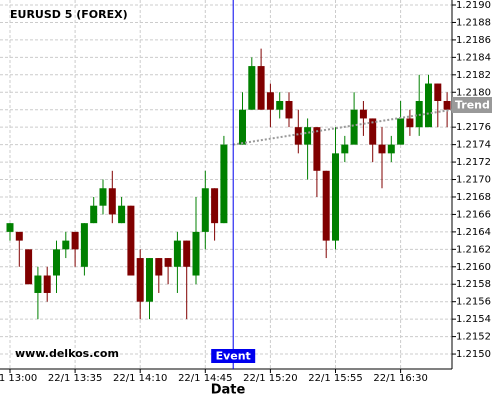  Describe the element at coordinates (473, 232) in the screenshot. I see `y-tick-label: 1.2164` at that location.